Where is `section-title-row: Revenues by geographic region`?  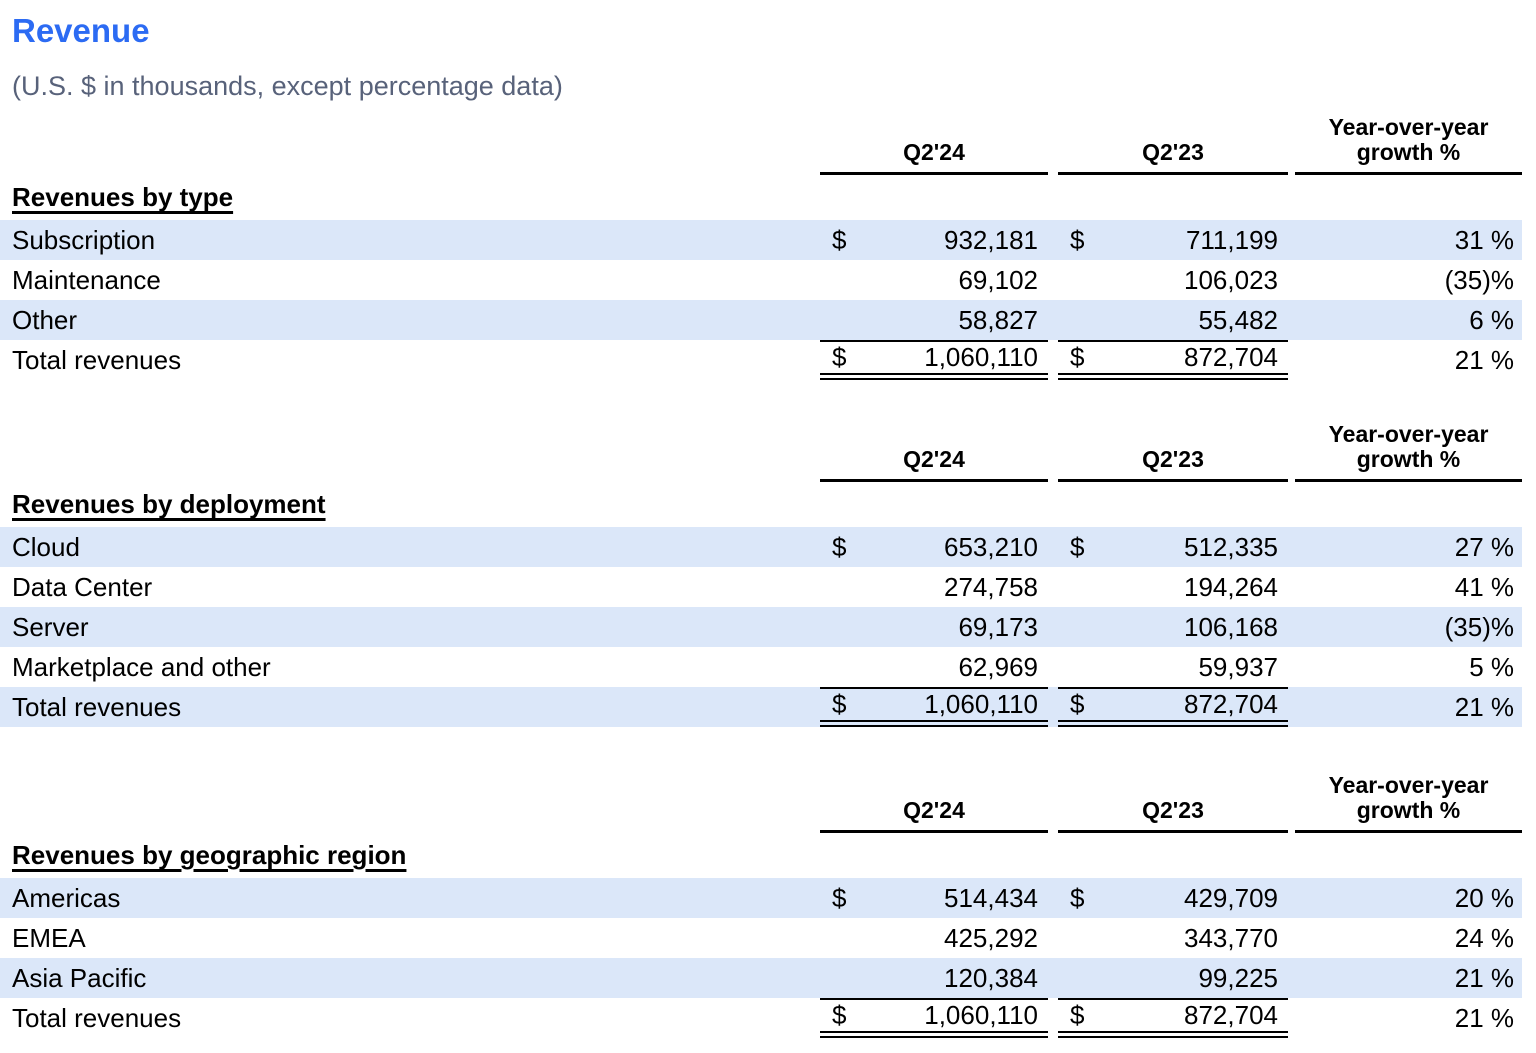 section-title-row: Revenues by geographic region is located at coordinates (761, 855).